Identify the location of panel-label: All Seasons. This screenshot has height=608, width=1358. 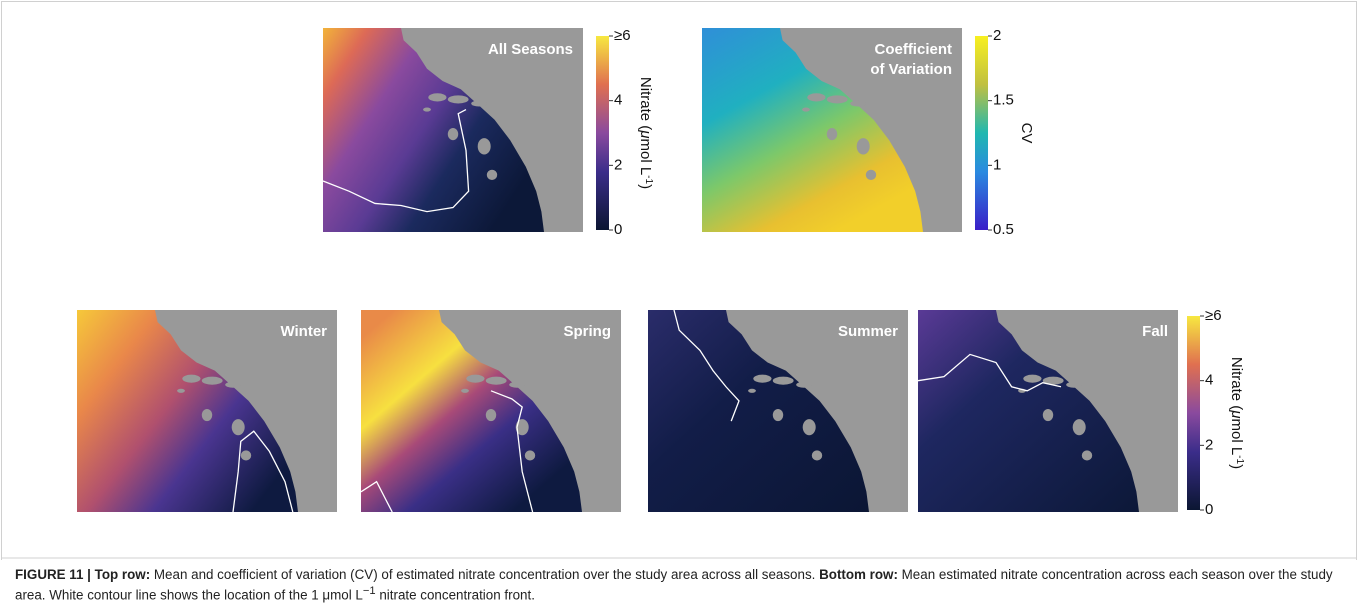
(530, 49).